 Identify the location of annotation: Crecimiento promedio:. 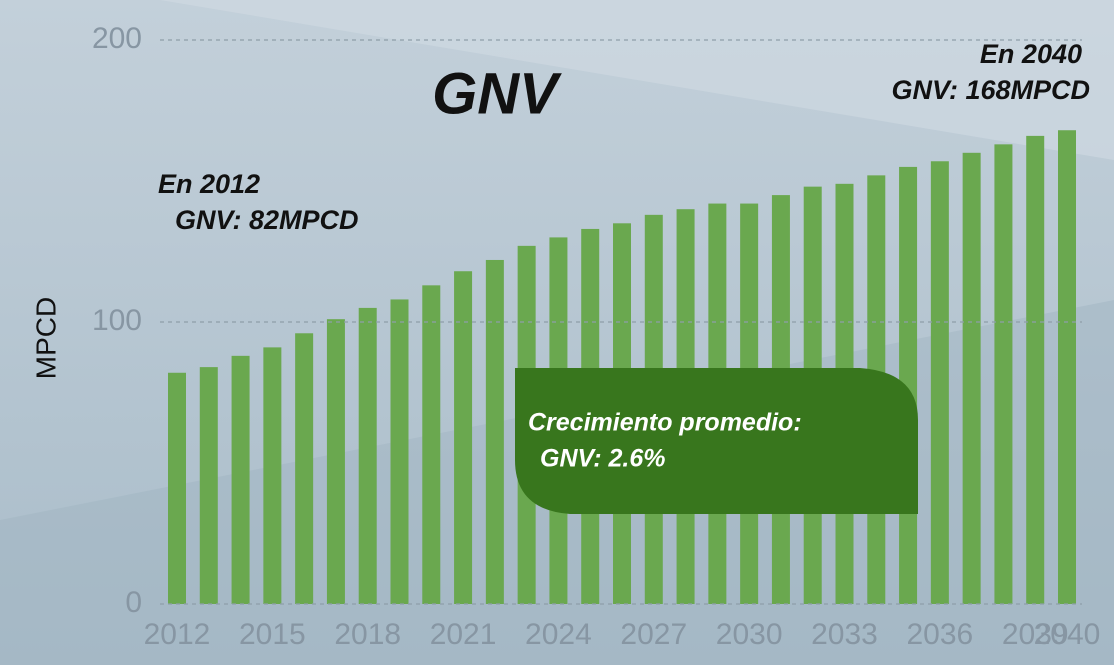
(665, 423).